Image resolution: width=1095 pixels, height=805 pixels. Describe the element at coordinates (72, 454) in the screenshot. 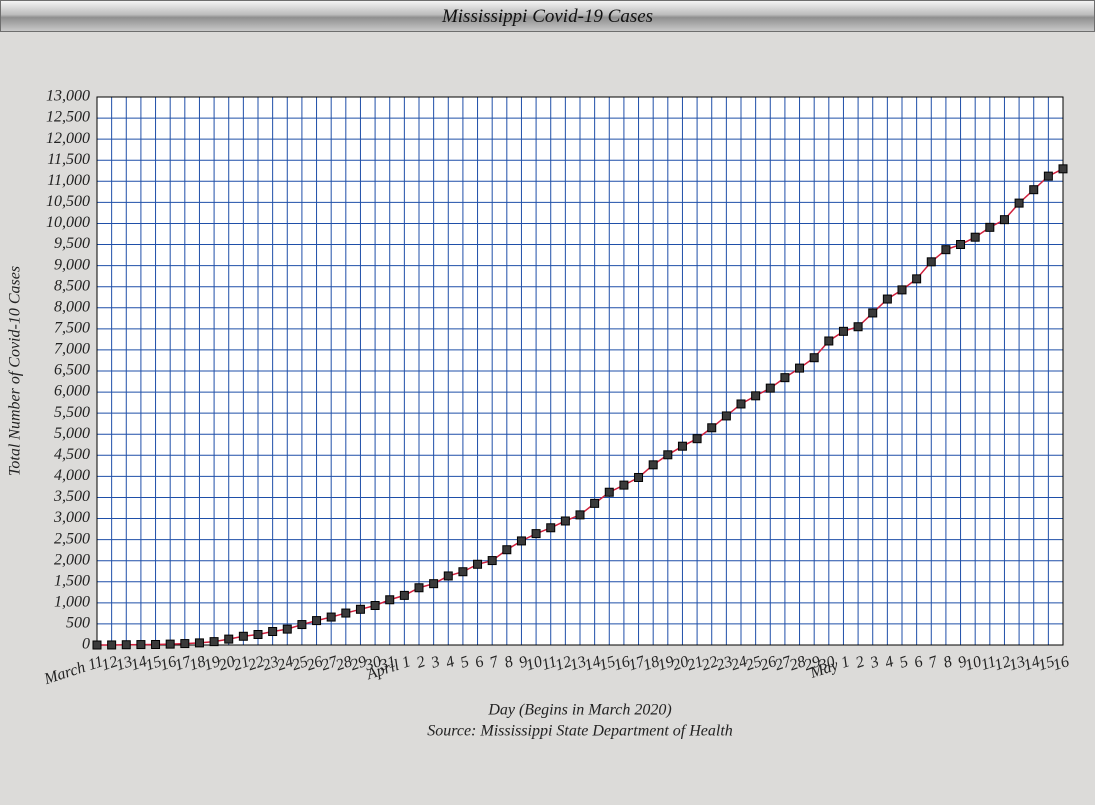

I see `y-tick-label: 4,500` at that location.